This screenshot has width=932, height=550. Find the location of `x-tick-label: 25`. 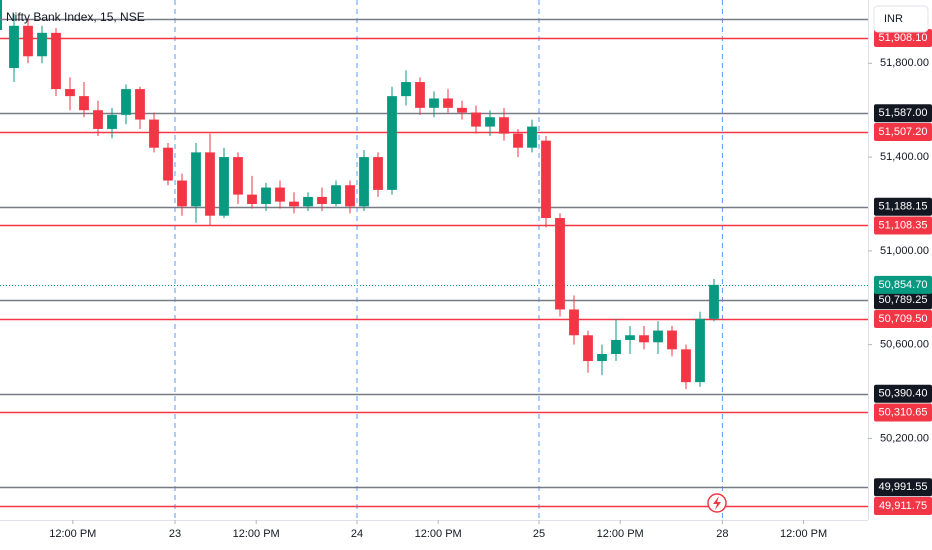

x-tick-label: 25 is located at coordinates (539, 534).